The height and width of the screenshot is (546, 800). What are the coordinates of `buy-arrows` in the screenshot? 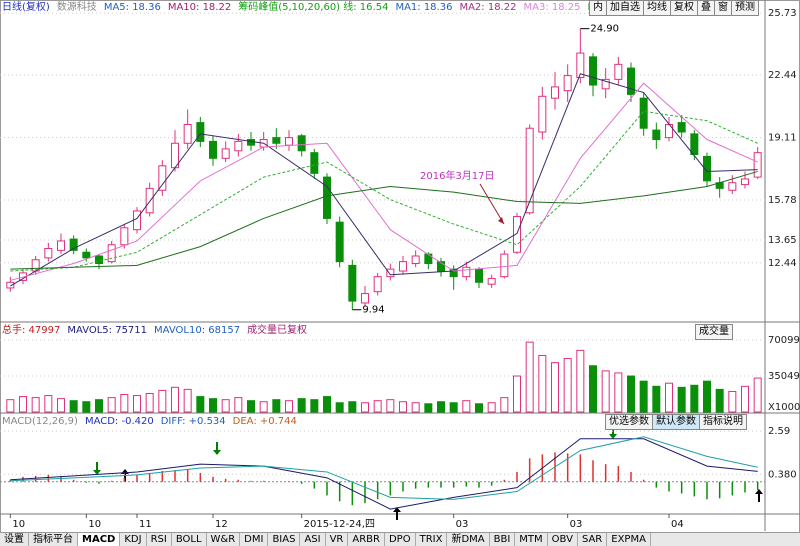 It's located at (442, 494).